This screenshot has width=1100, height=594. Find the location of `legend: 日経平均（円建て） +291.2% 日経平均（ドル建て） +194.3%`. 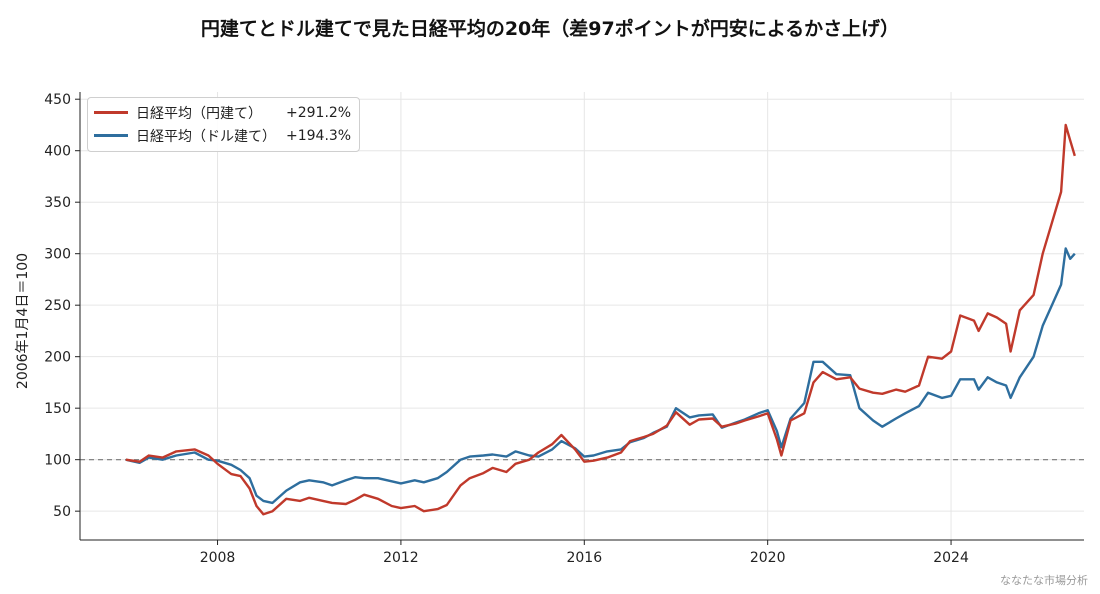

legend: 日経平均（円建て） +291.2% 日経平均（ドル建て） +194.3% is located at coordinates (224, 124).